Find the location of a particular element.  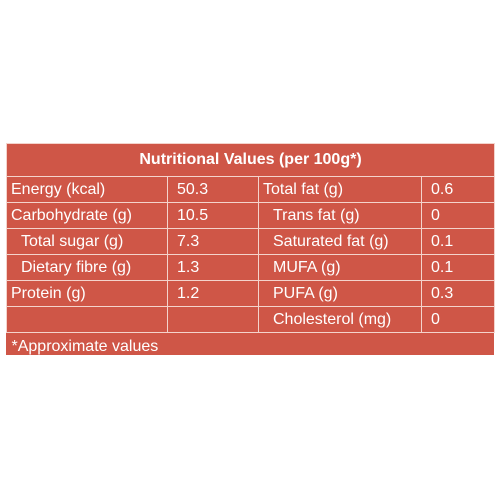

nutrient-value: 1.2 is located at coordinates (213, 293).